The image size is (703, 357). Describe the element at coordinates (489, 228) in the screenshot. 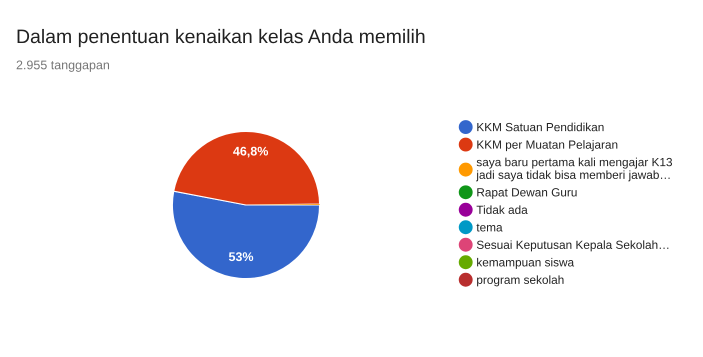

I see `legend-label: tema` at that location.